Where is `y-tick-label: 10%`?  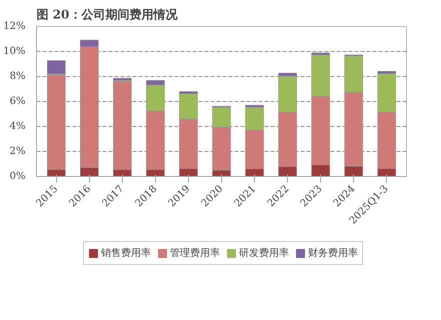
y-tick-label: 10% is located at coordinates (14, 51).